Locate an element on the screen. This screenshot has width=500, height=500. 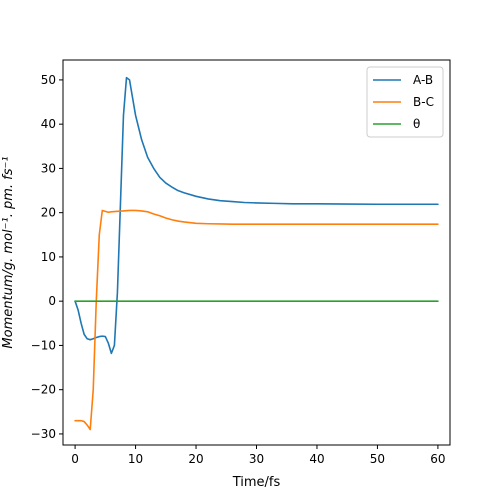
x-tick-label: 10 is located at coordinates (135, 459).